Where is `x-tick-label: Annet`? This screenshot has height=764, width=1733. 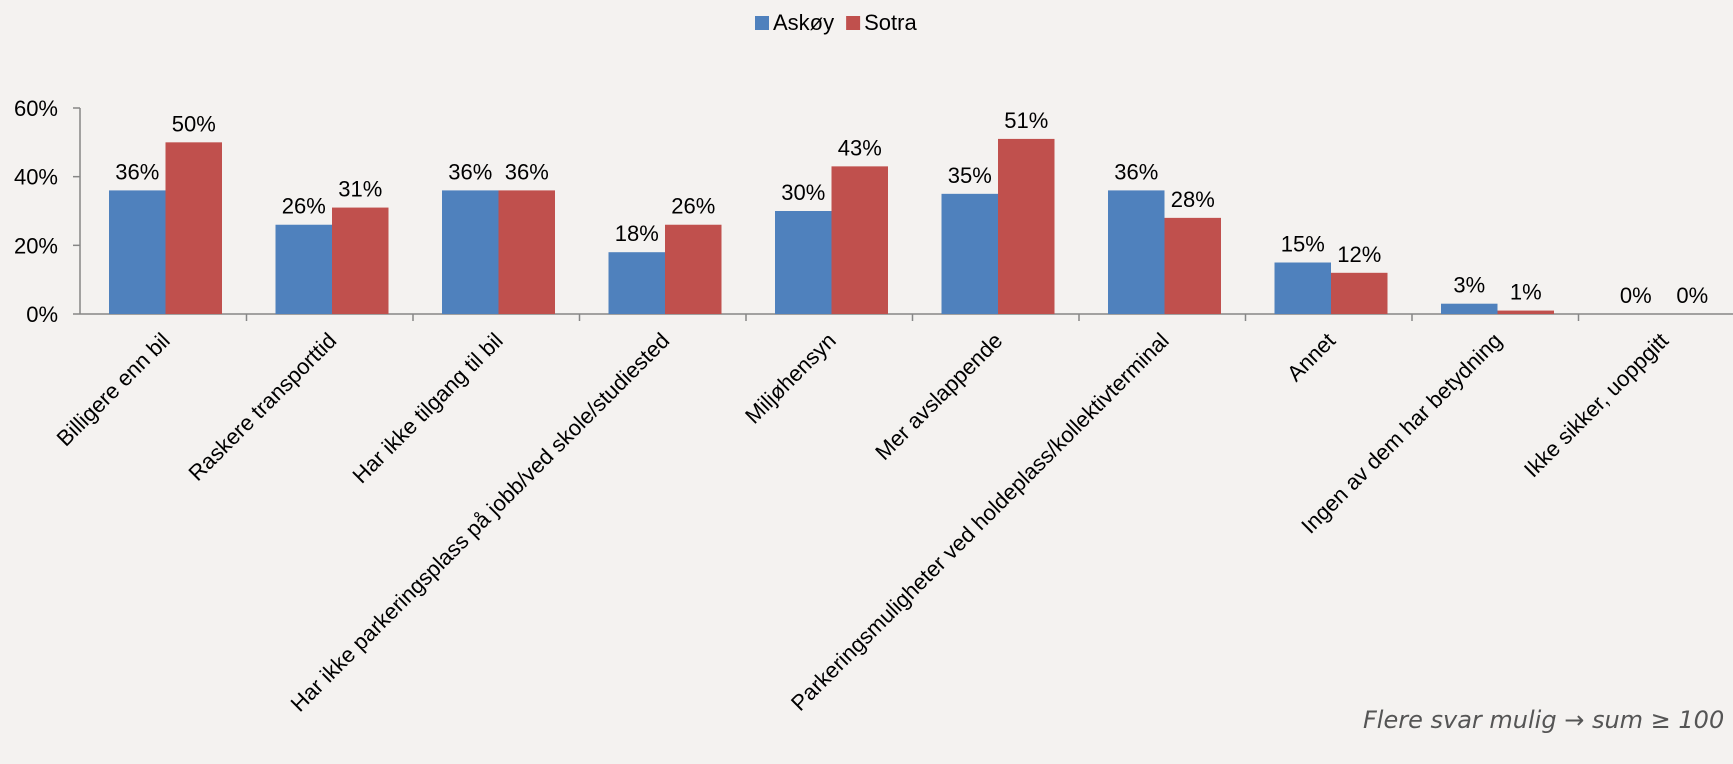 x-tick-label: Annet is located at coordinates (1311, 357).